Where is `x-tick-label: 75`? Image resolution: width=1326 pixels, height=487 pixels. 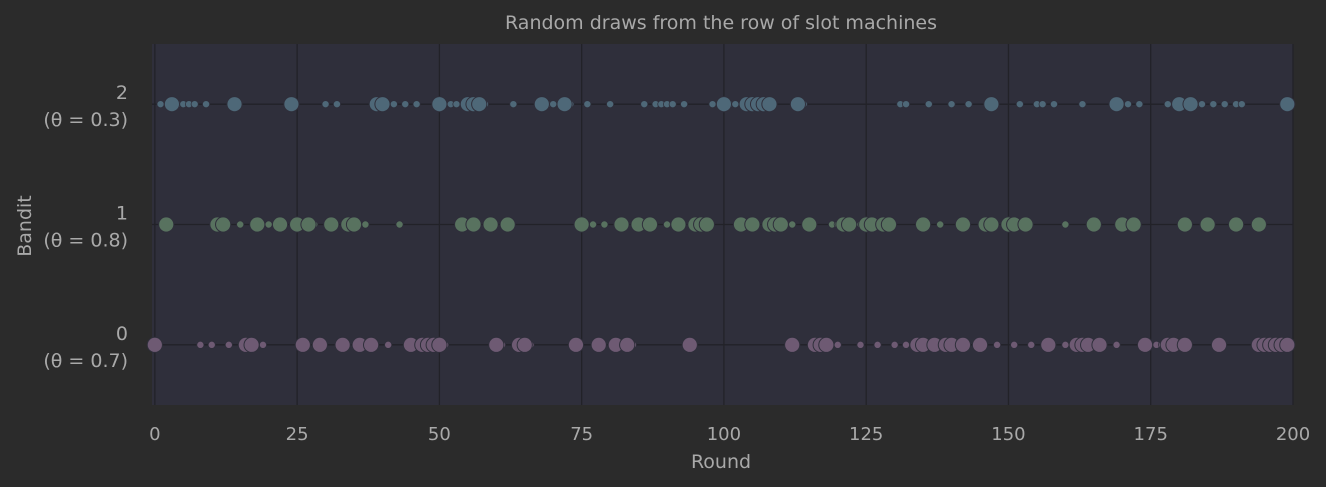
x-tick-label: 75 is located at coordinates (581, 434).